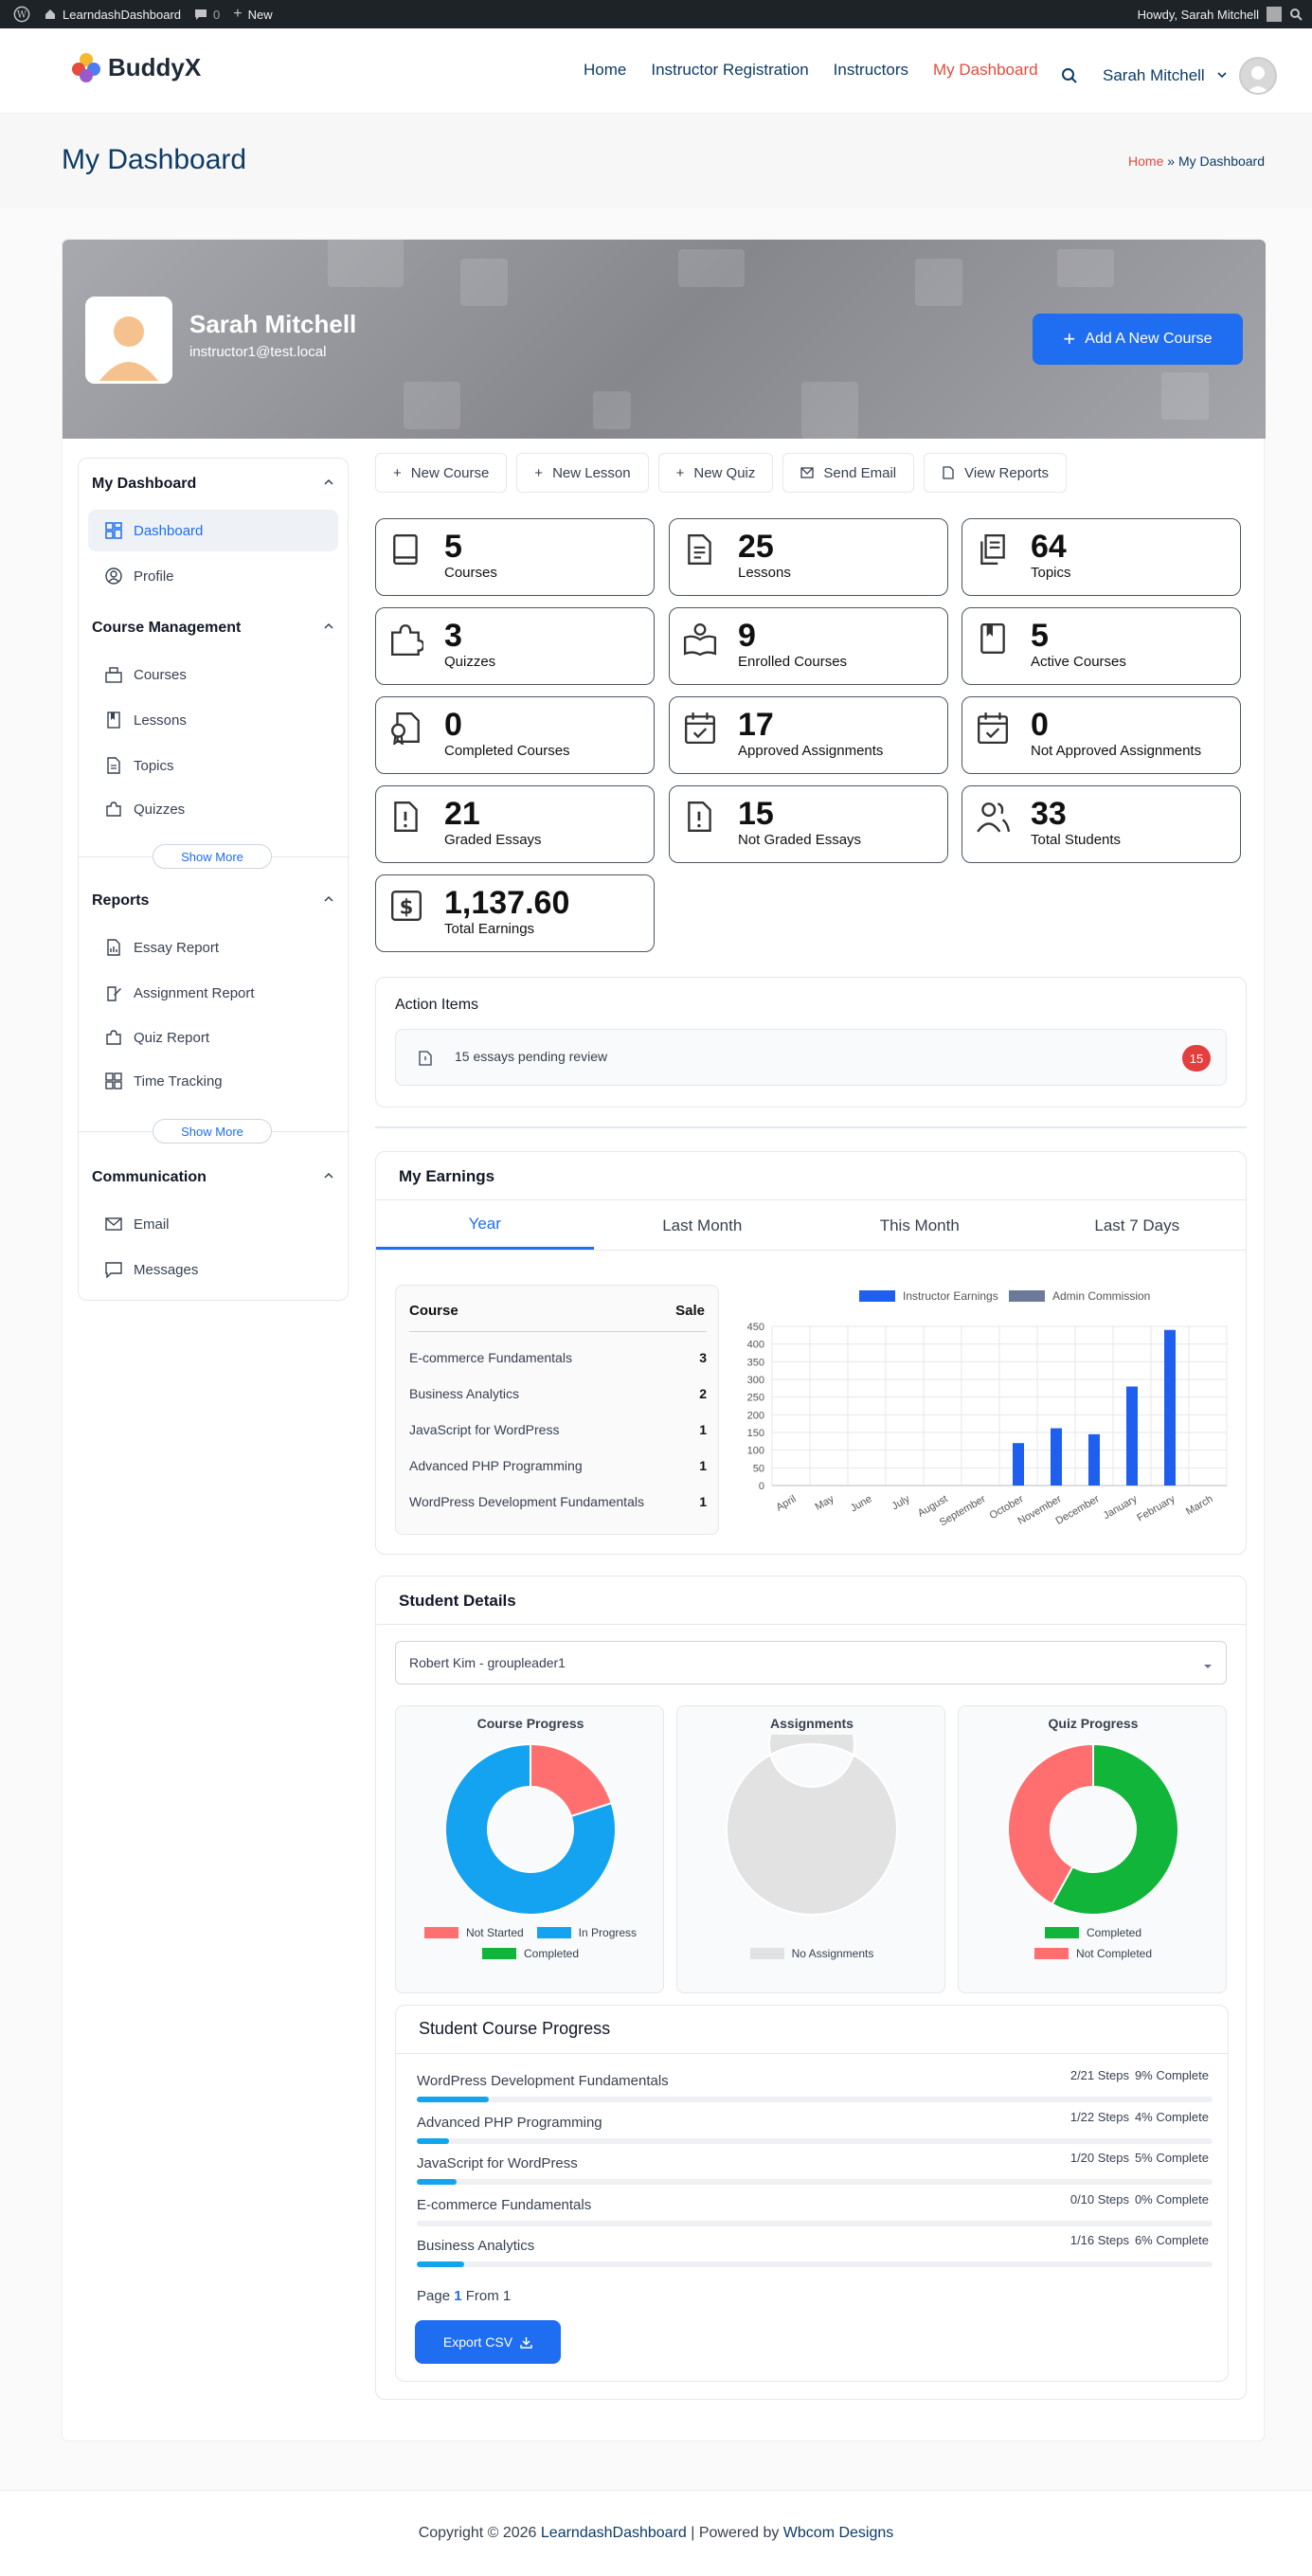 This screenshot has width=1312, height=2576. What do you see at coordinates (476, 2246) in the screenshot?
I see `progress-course-name: Business Analytics` at bounding box center [476, 2246].